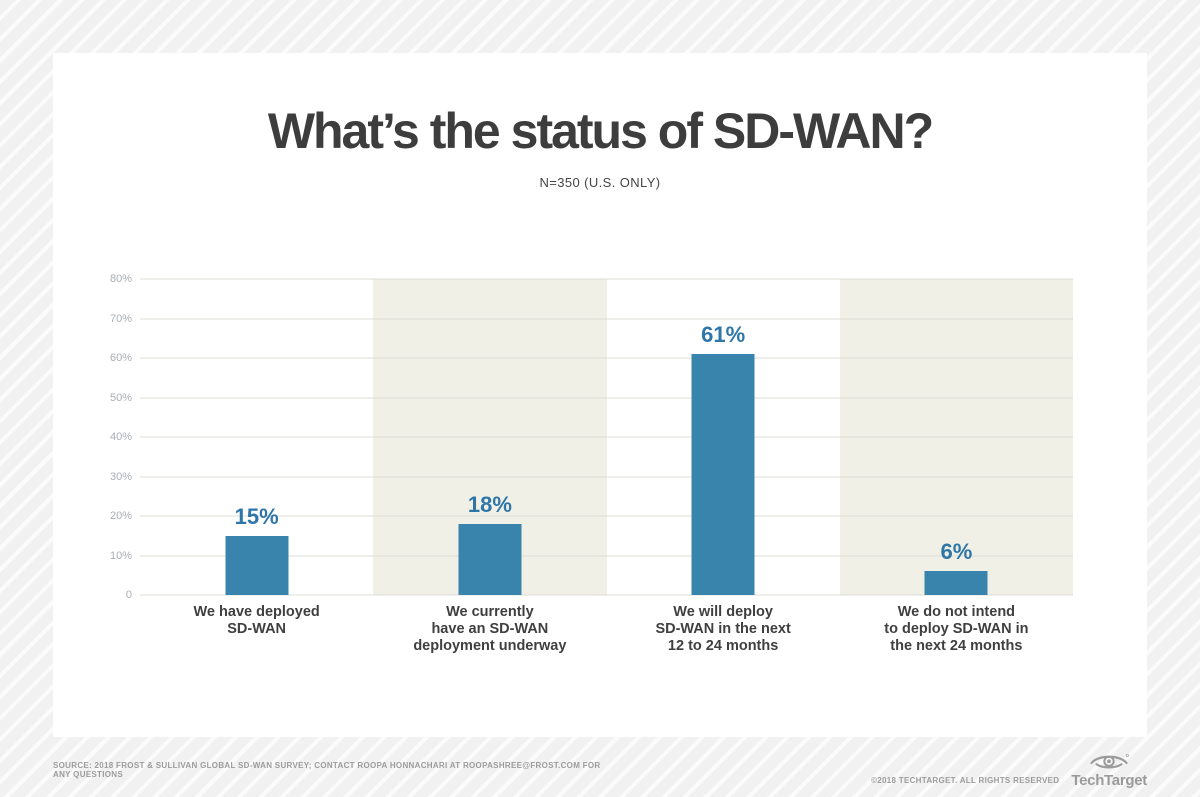  Describe the element at coordinates (256, 516) in the screenshot. I see `bar-value-label: 15%` at that location.